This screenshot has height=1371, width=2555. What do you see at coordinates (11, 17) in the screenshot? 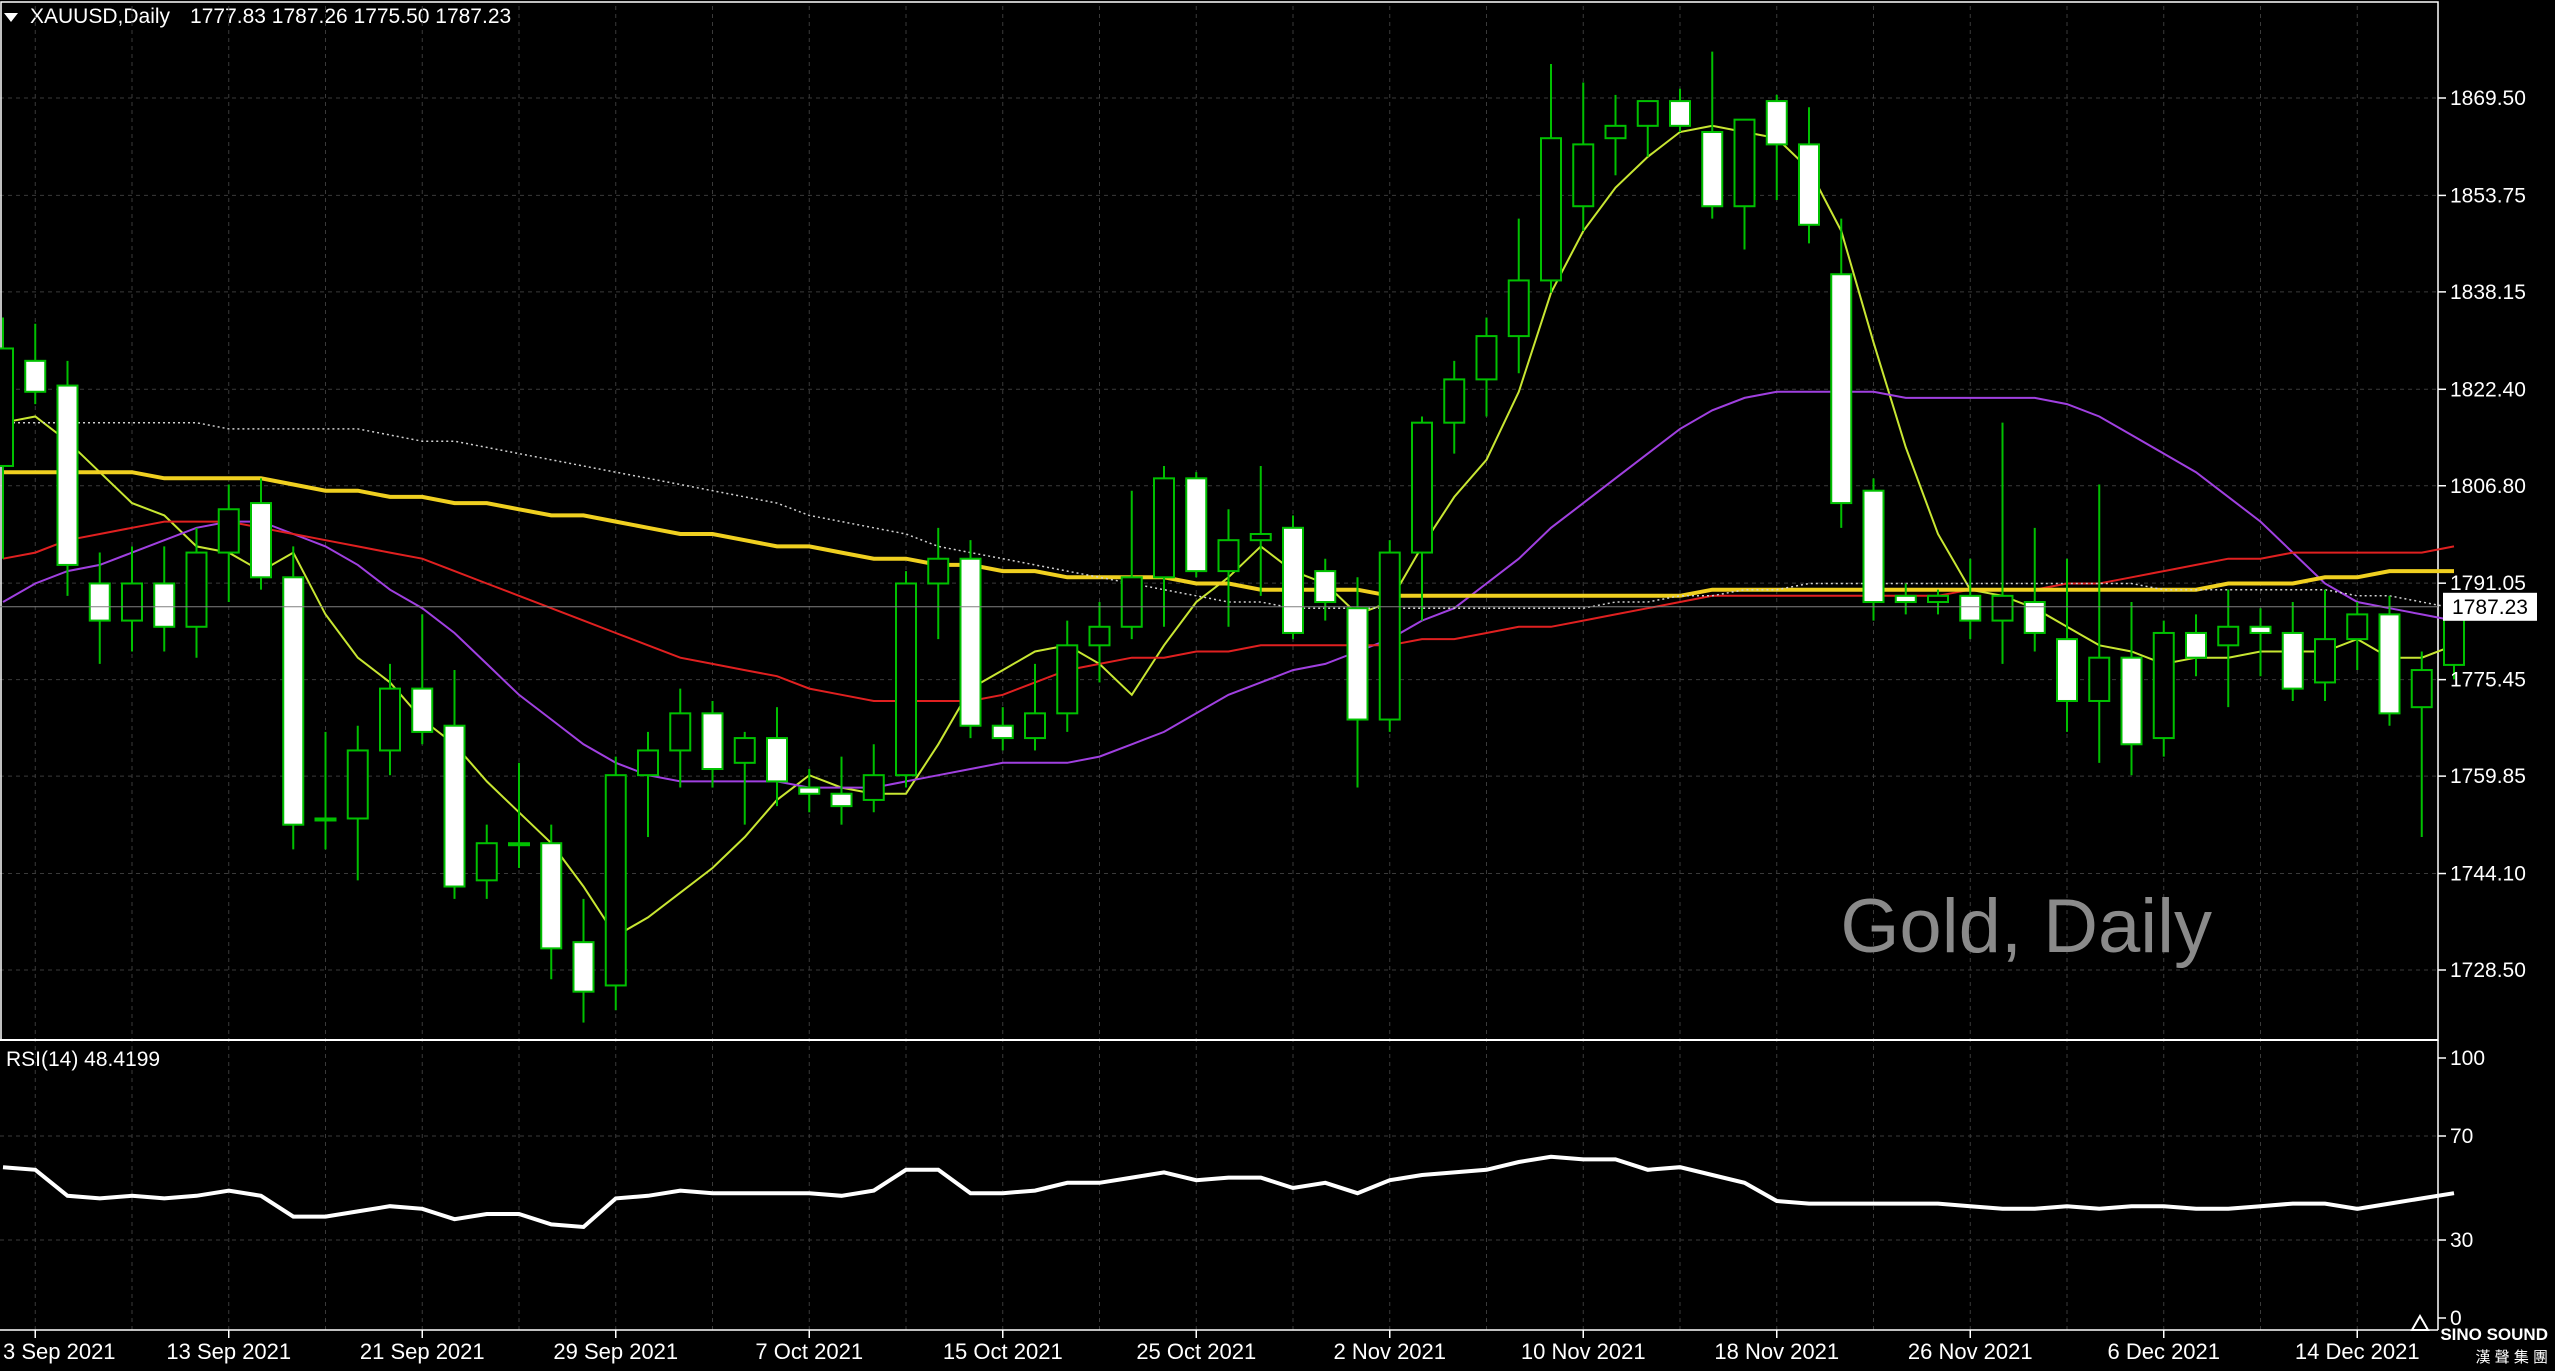
I see `dropdown-triangle-icon` at bounding box center [11, 17].